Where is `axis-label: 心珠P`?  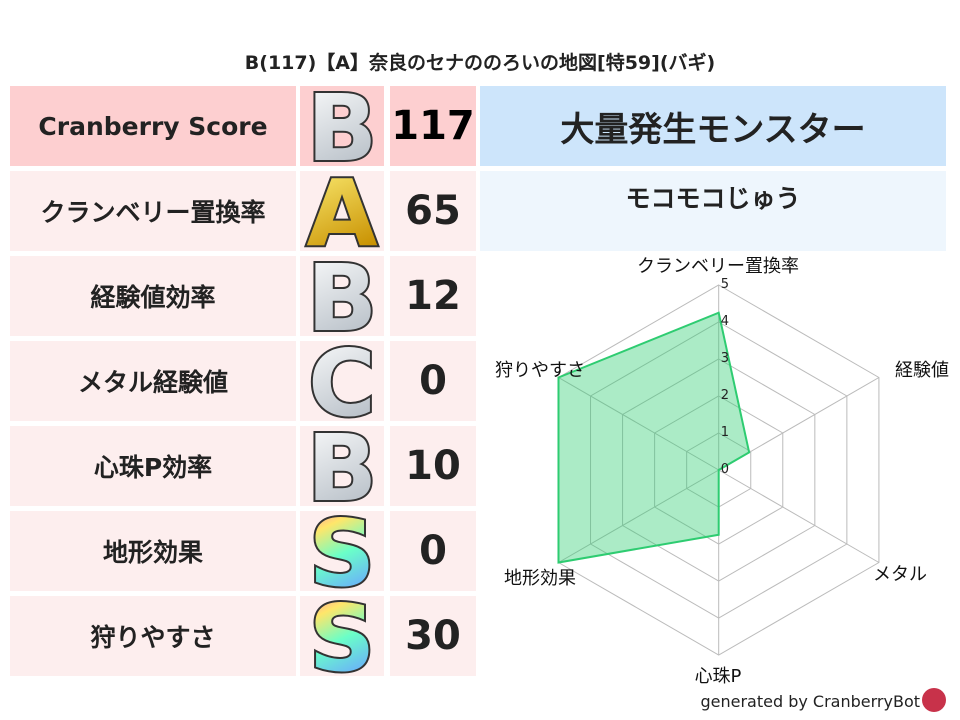
axis-label: 心珠P is located at coordinates (718, 676).